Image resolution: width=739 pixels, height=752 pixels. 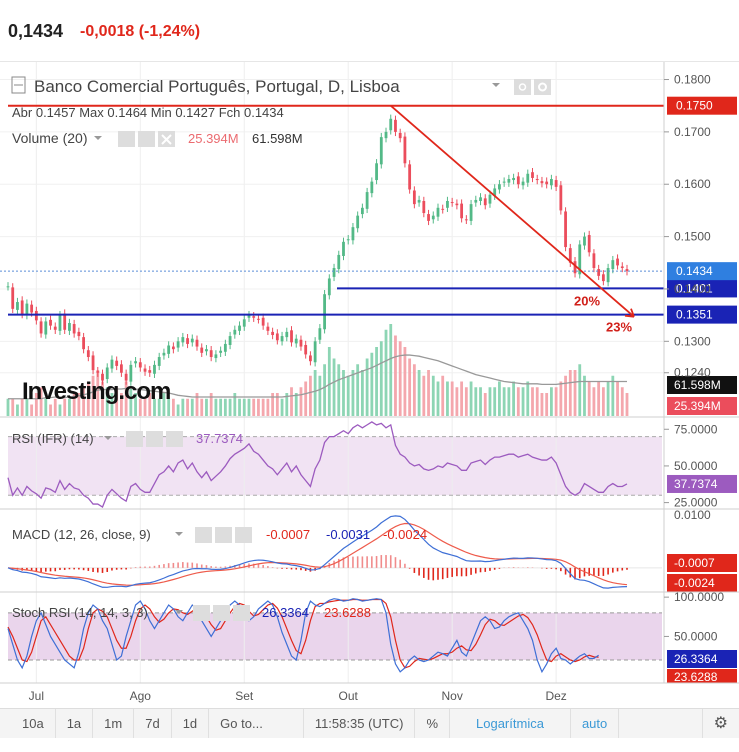 I want to click on y-tick-label: 0.1800, so click(x=692, y=80).